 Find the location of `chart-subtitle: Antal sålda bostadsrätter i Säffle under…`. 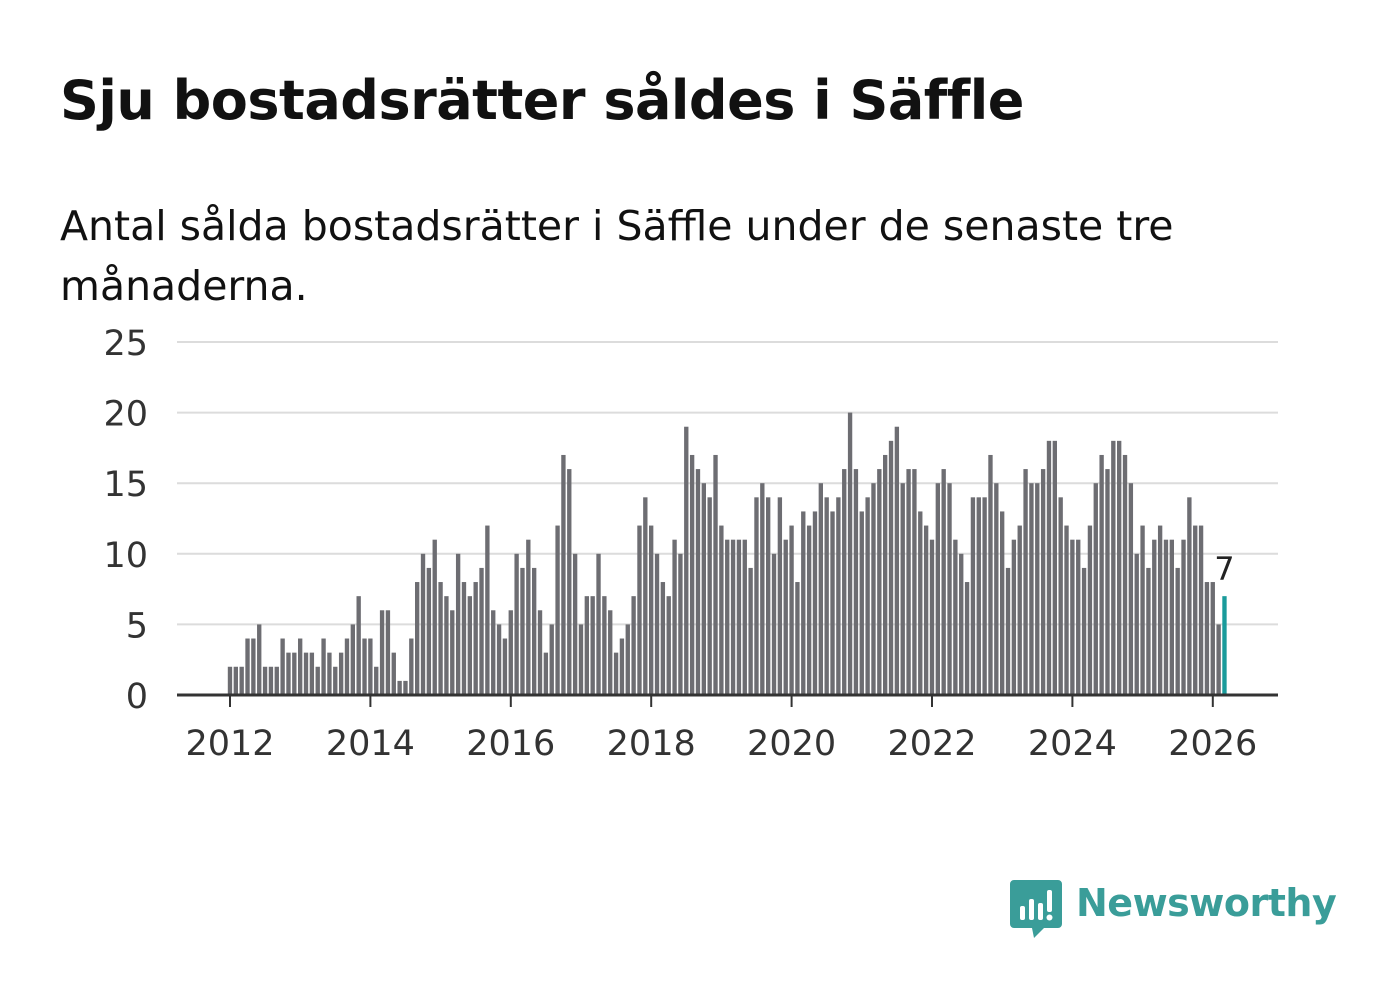

chart-subtitle: Antal sålda bostadsrätter i Säffle under… is located at coordinates (617, 256).